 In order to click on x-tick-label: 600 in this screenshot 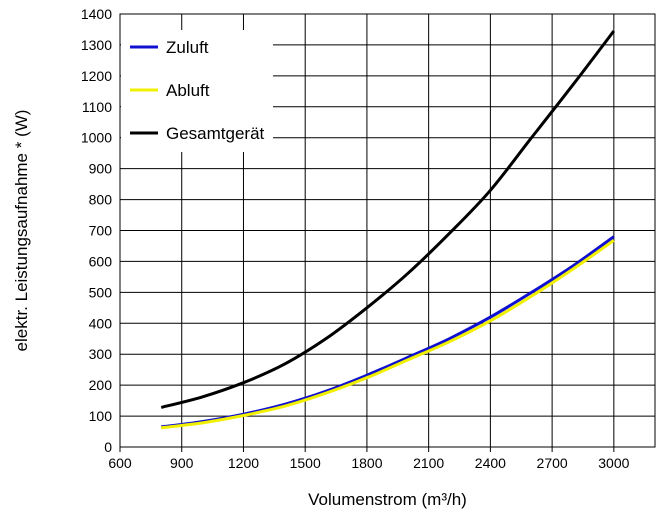, I will do `click(120, 463)`.